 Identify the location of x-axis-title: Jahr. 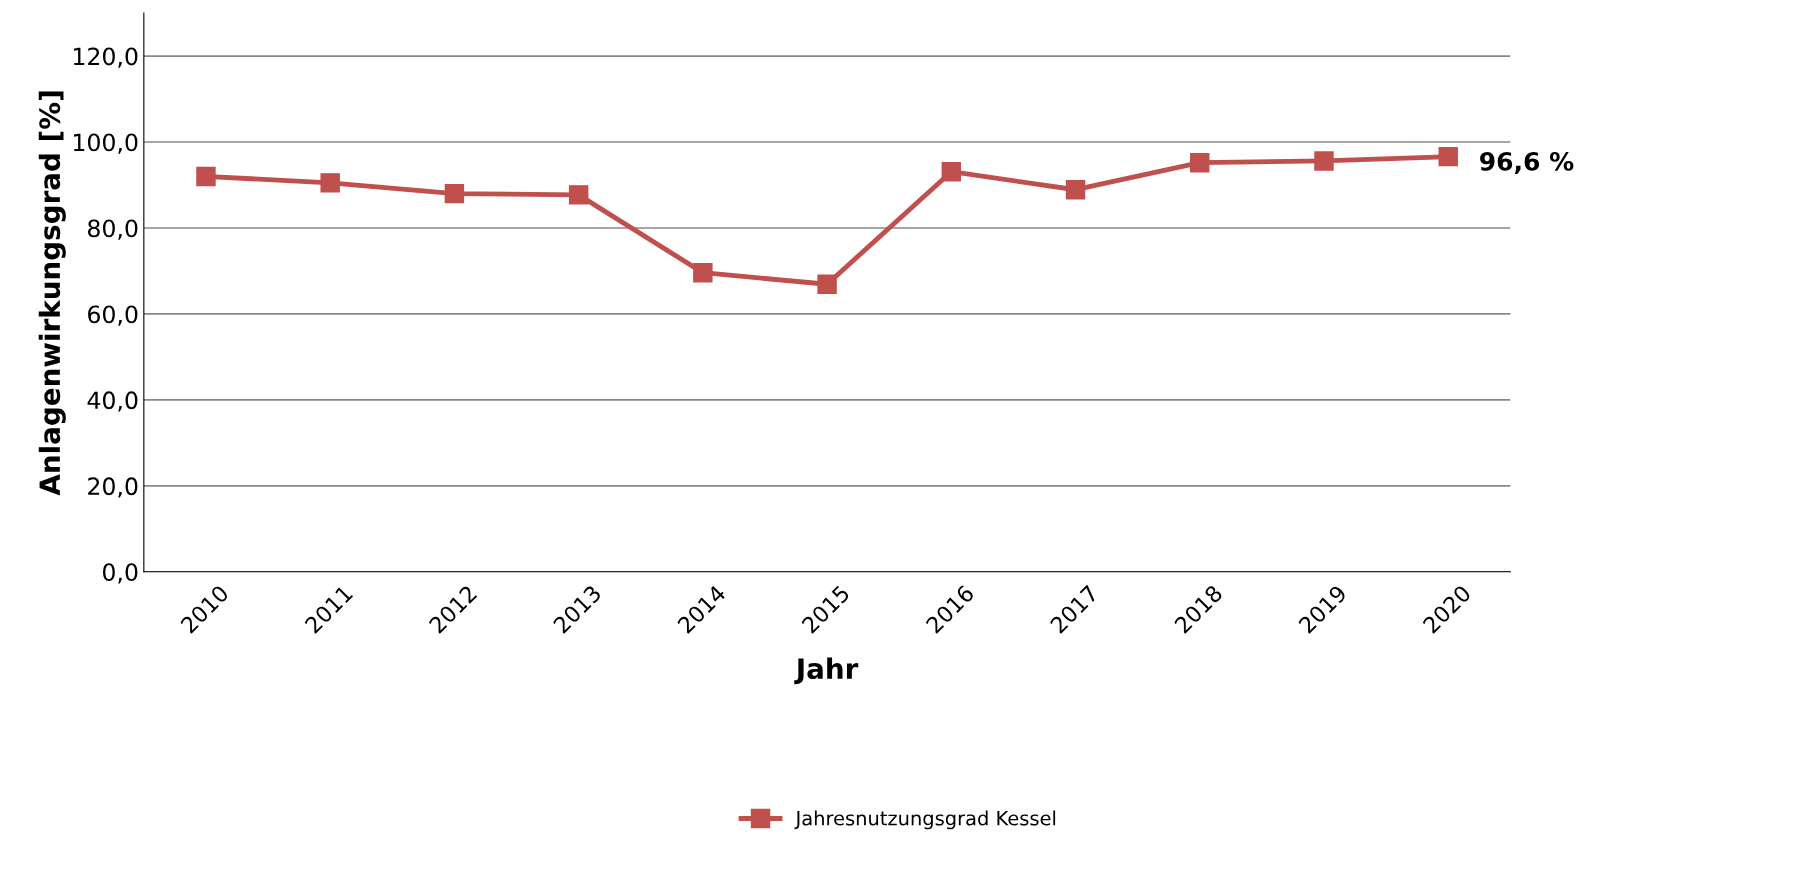
(826, 671).